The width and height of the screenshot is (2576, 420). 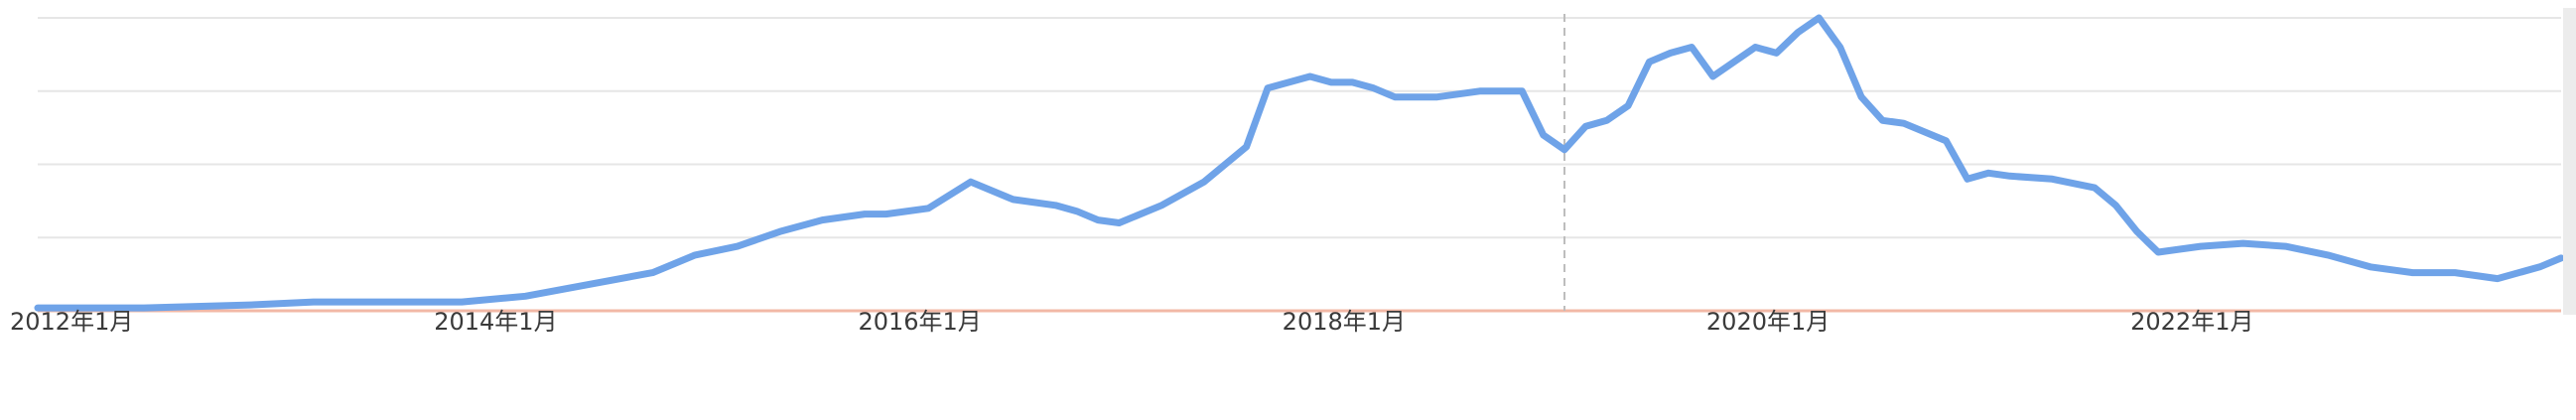 What do you see at coordinates (495, 322) in the screenshot?
I see `x-tick-label: 2014年1月` at bounding box center [495, 322].